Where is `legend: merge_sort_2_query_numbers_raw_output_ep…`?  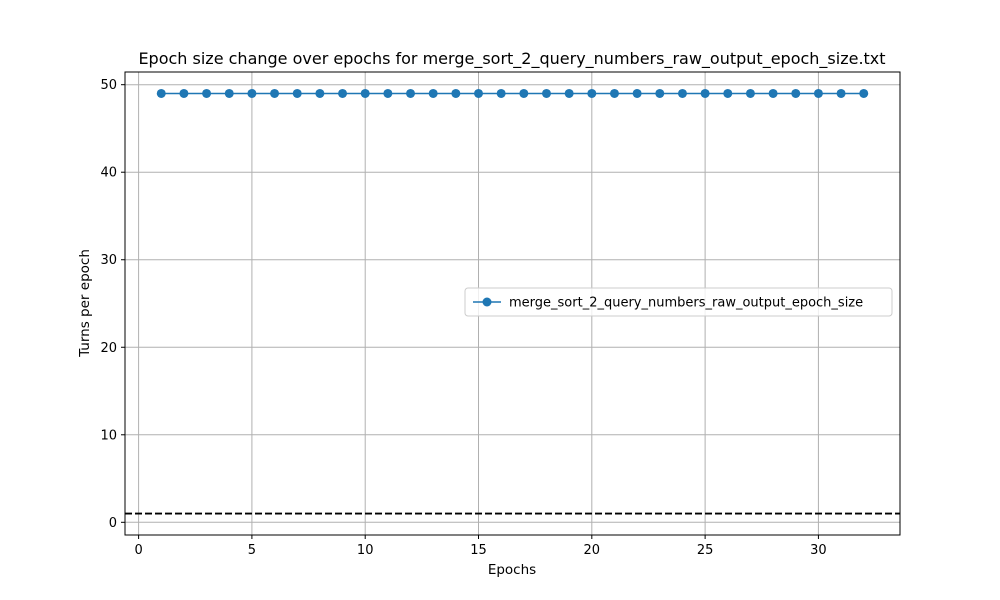
legend: merge_sort_2_query_numbers_raw_output_ep… is located at coordinates (678, 302).